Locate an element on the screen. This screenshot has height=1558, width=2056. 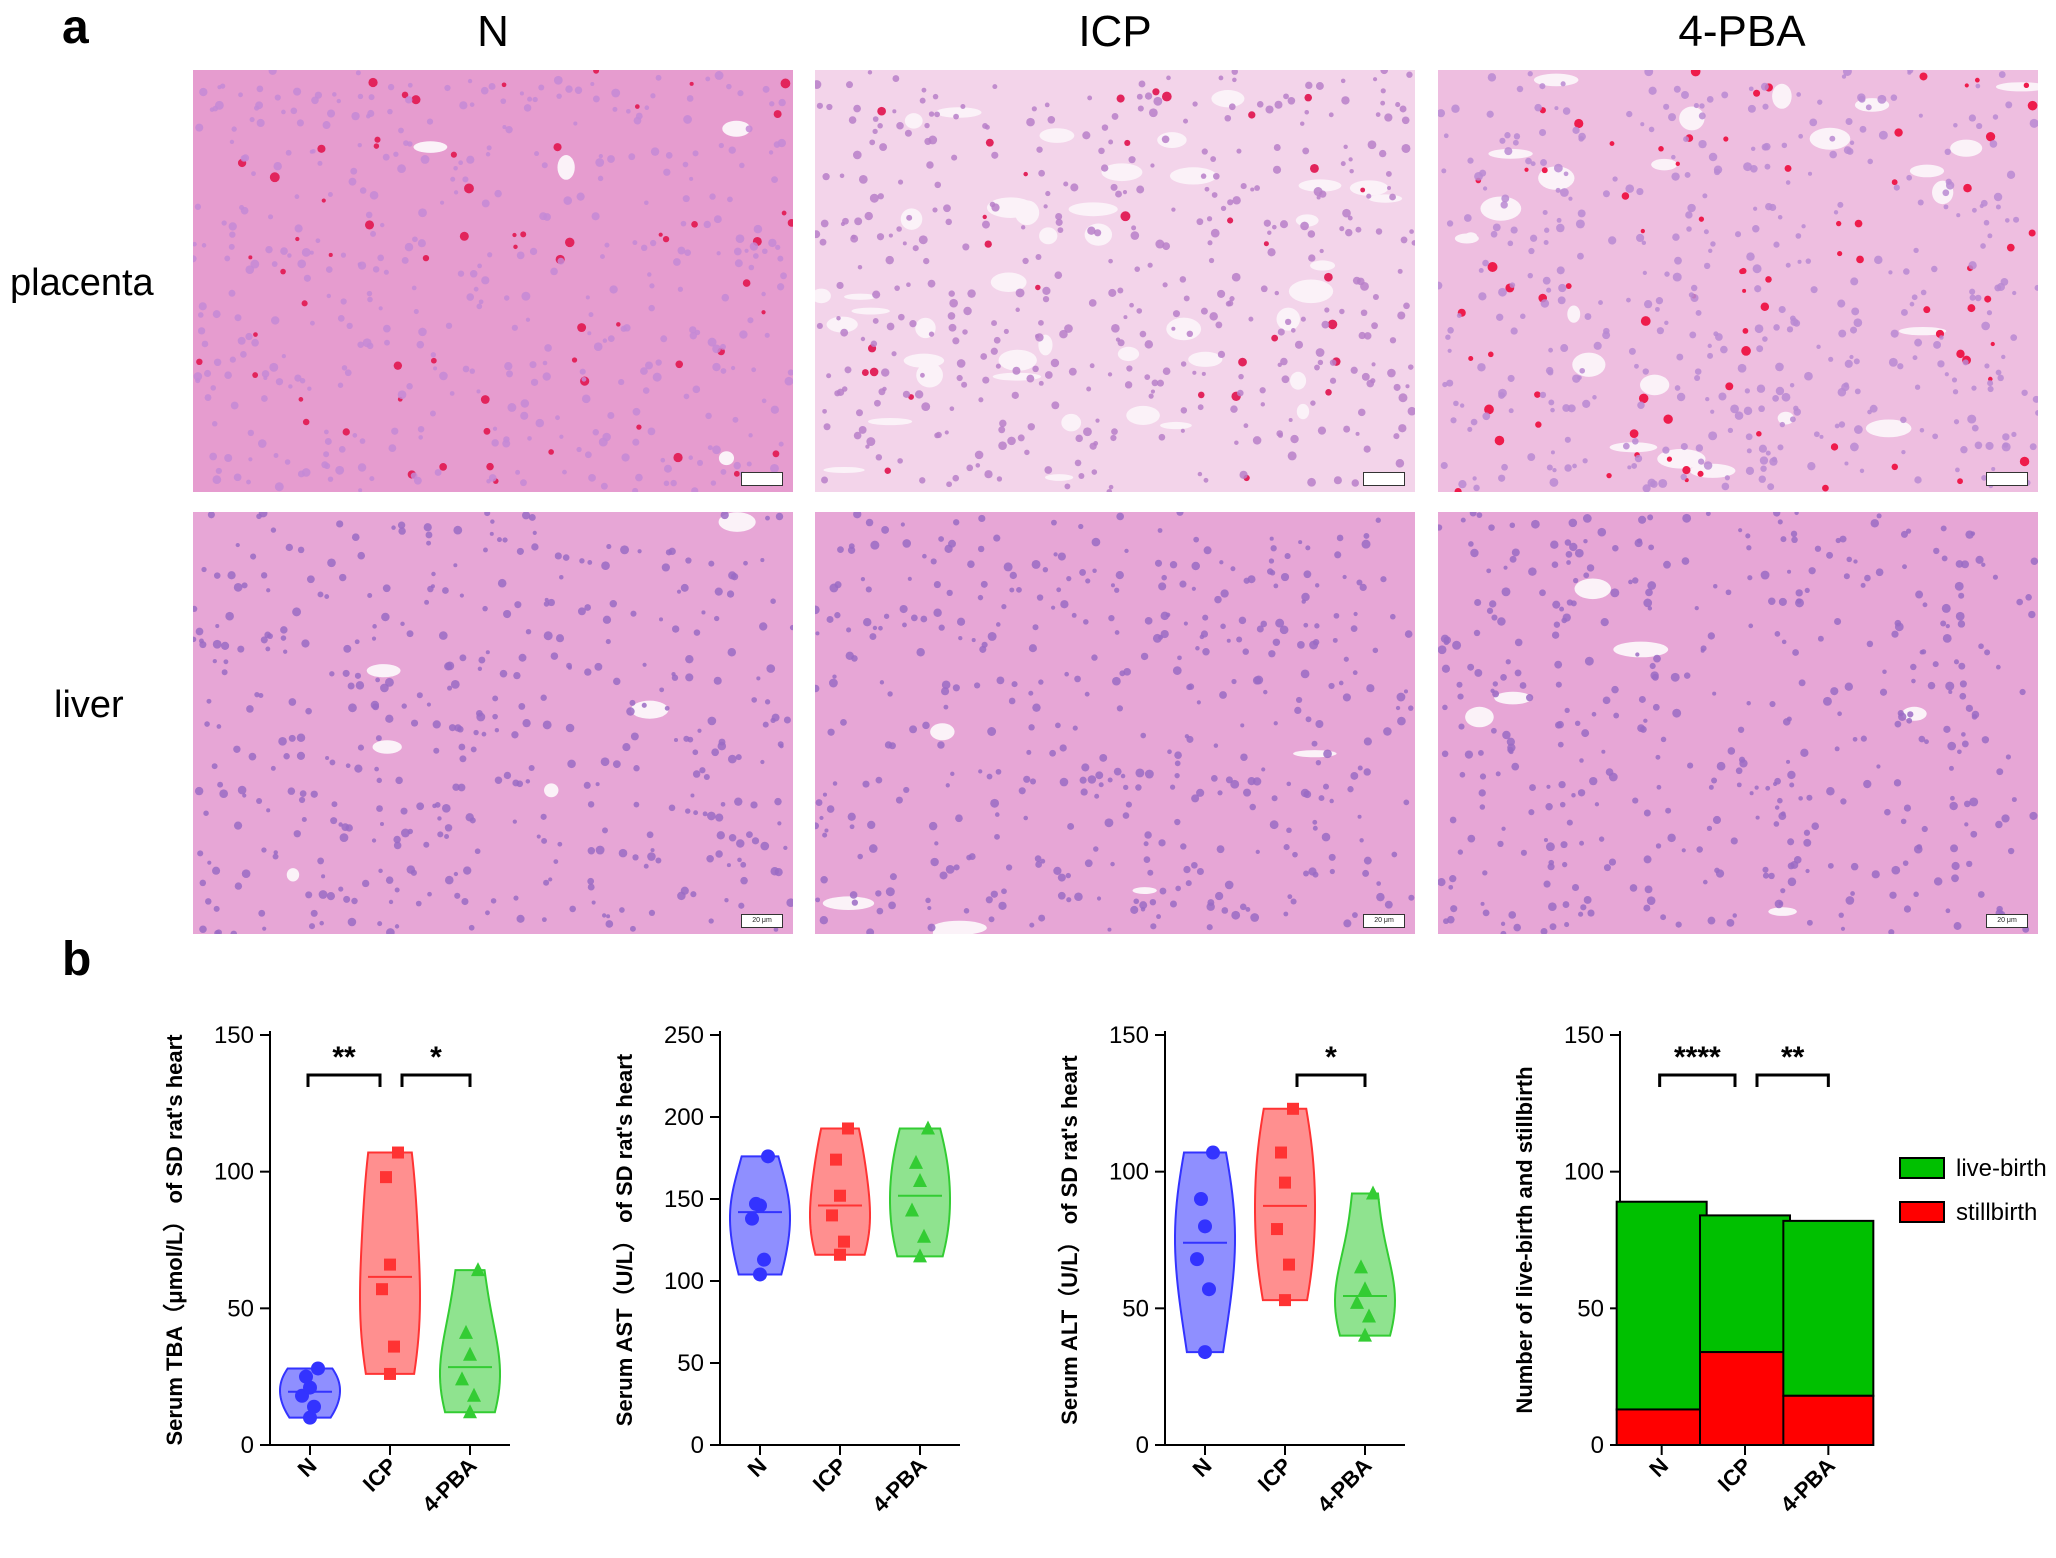
x-tick-label: 4-PBA is located at coordinates (1344, 1485).